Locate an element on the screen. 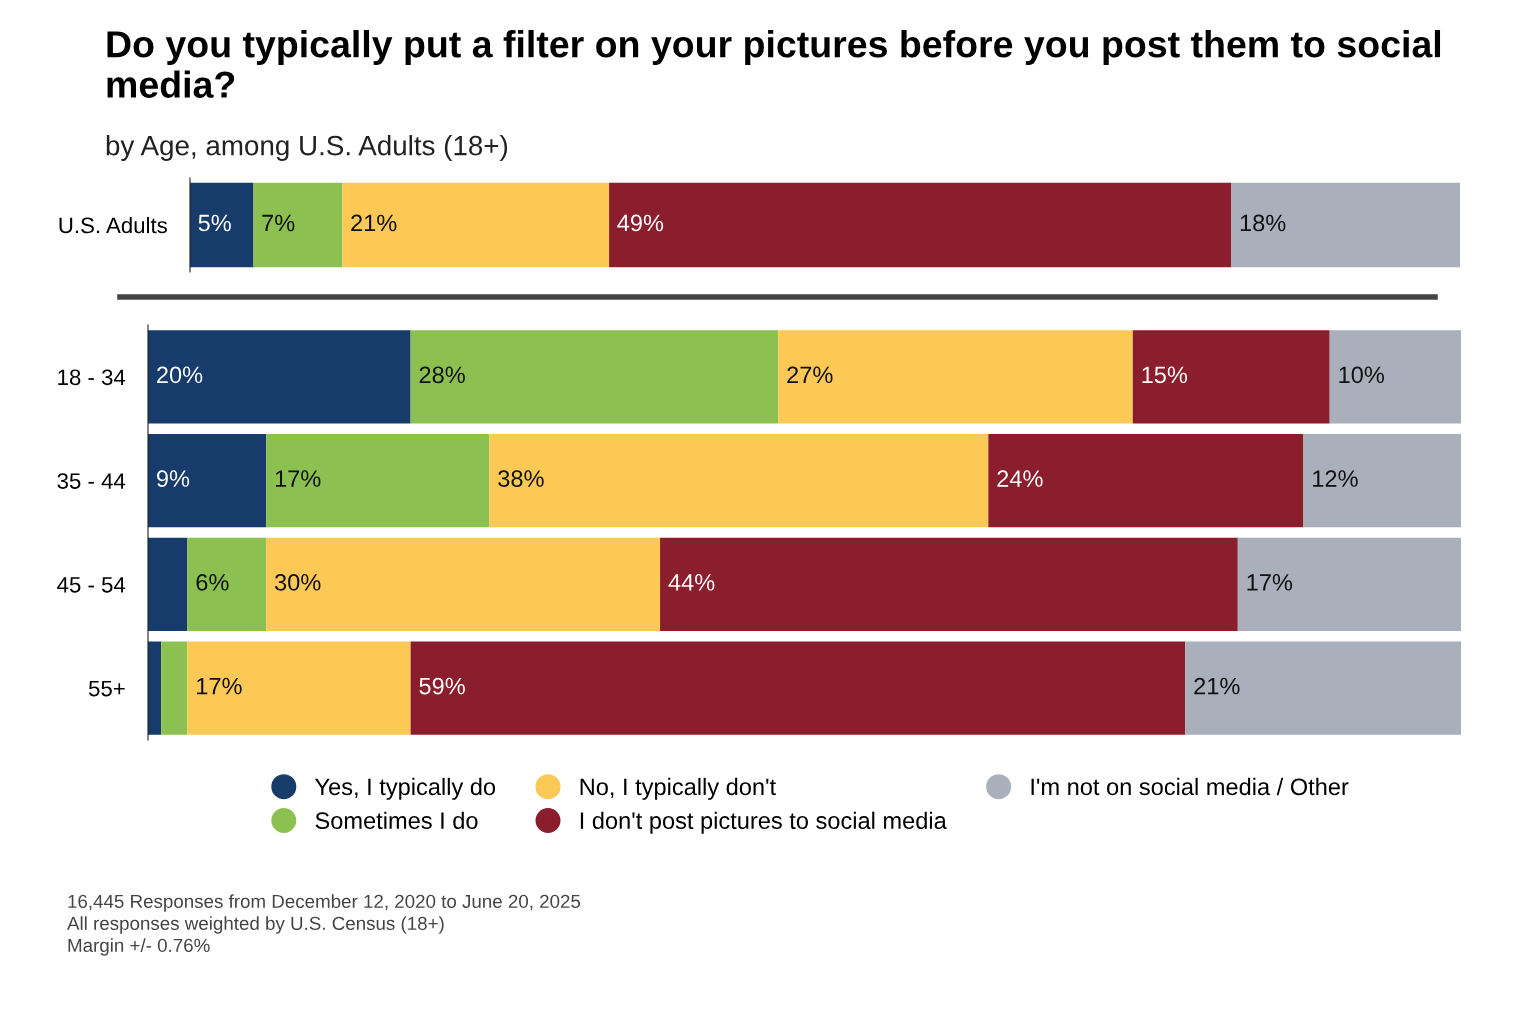 This screenshot has width=1536, height=1019. data-label: 5% is located at coordinates (214, 223).